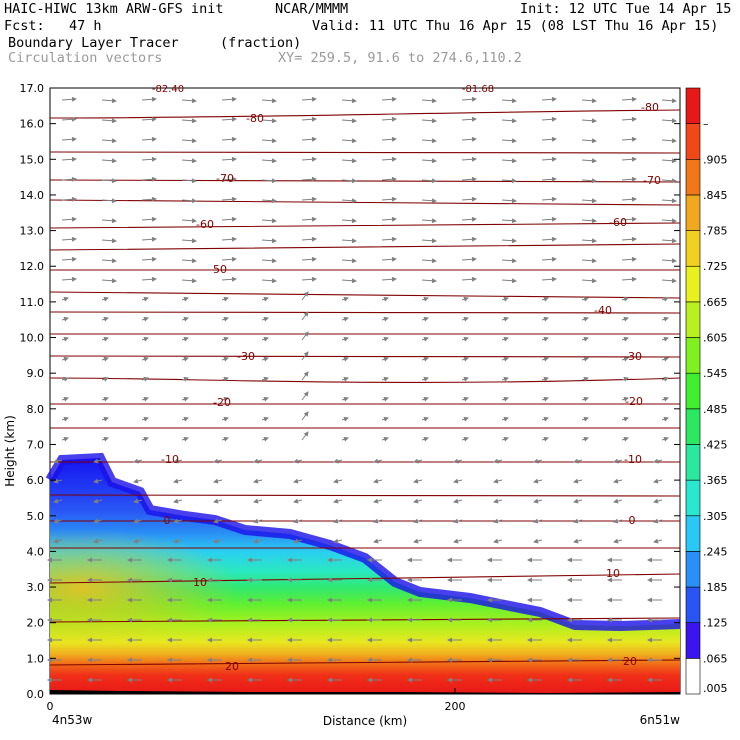 The height and width of the screenshot is (740, 740). I want to click on org-label: NCAR/MMMM, so click(312, 9).